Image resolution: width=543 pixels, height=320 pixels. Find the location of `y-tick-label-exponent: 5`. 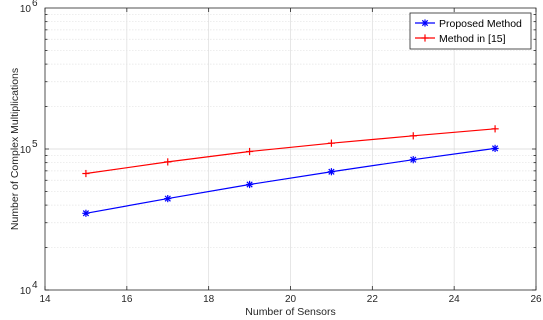

y-tick-label-exponent: 5 is located at coordinates (35, 144).